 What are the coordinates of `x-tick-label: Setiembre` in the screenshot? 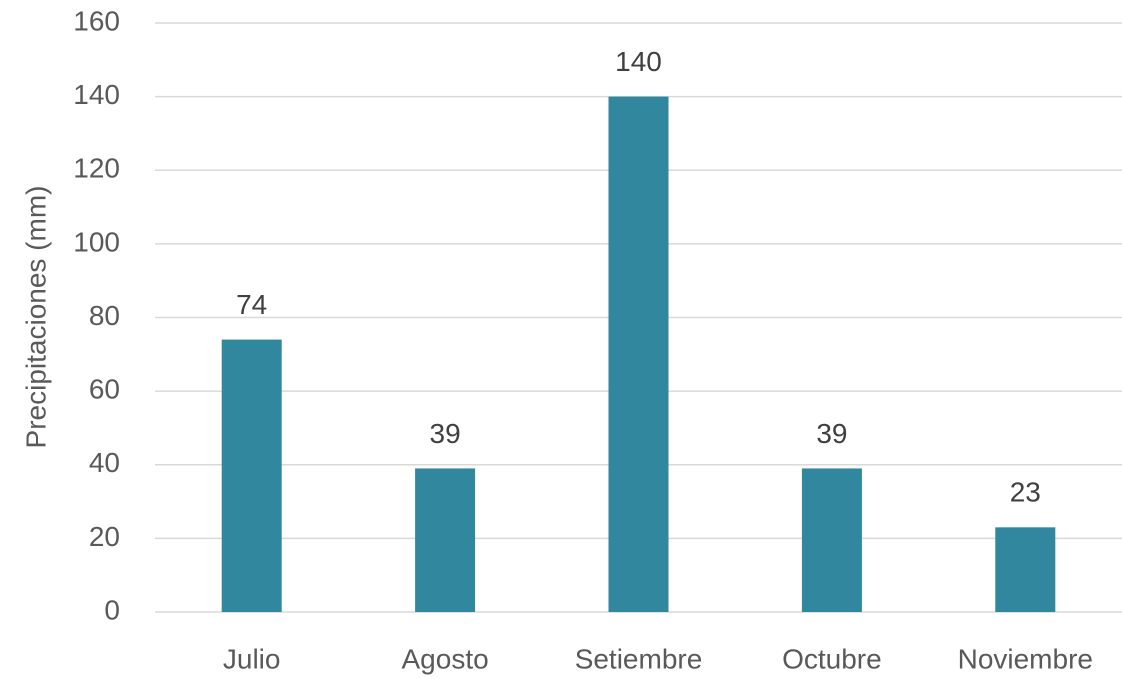 It's located at (639, 658).